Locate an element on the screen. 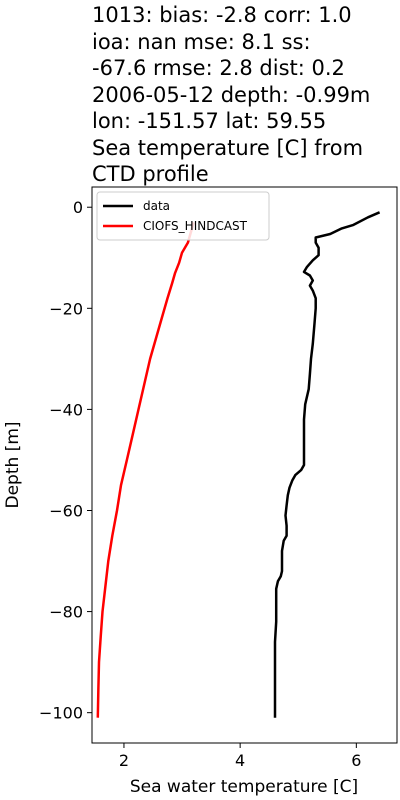 The height and width of the screenshot is (800, 400). y-axis-label: Depth [m] is located at coordinates (13, 464).